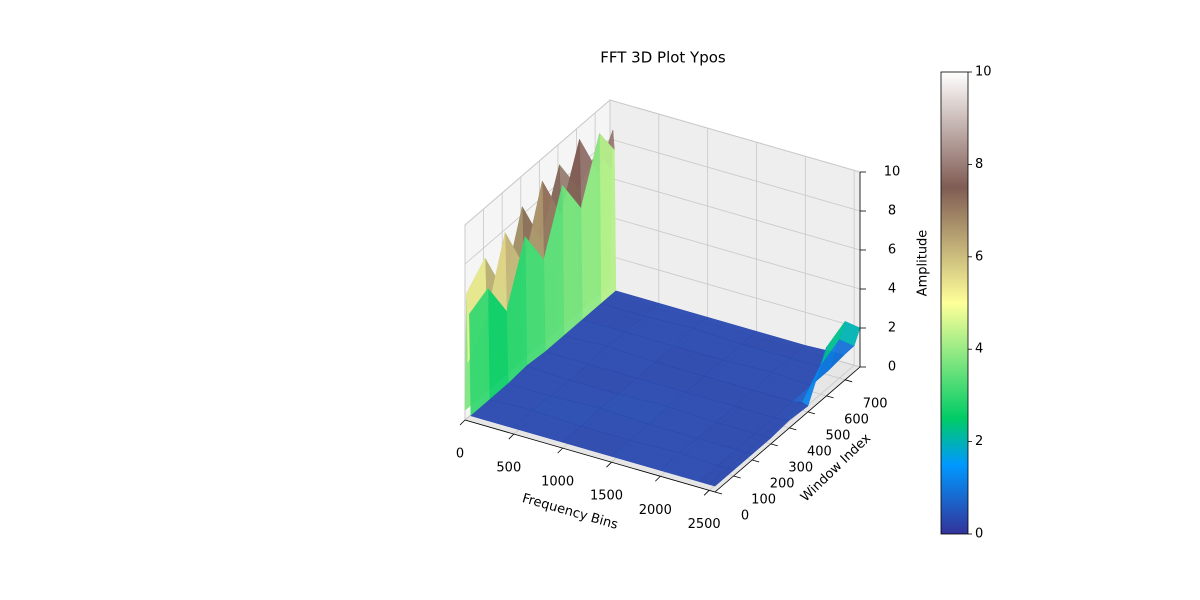 The image size is (1200, 600). Describe the element at coordinates (875, 403) in the screenshot. I see `y-tick-label: 700` at that location.